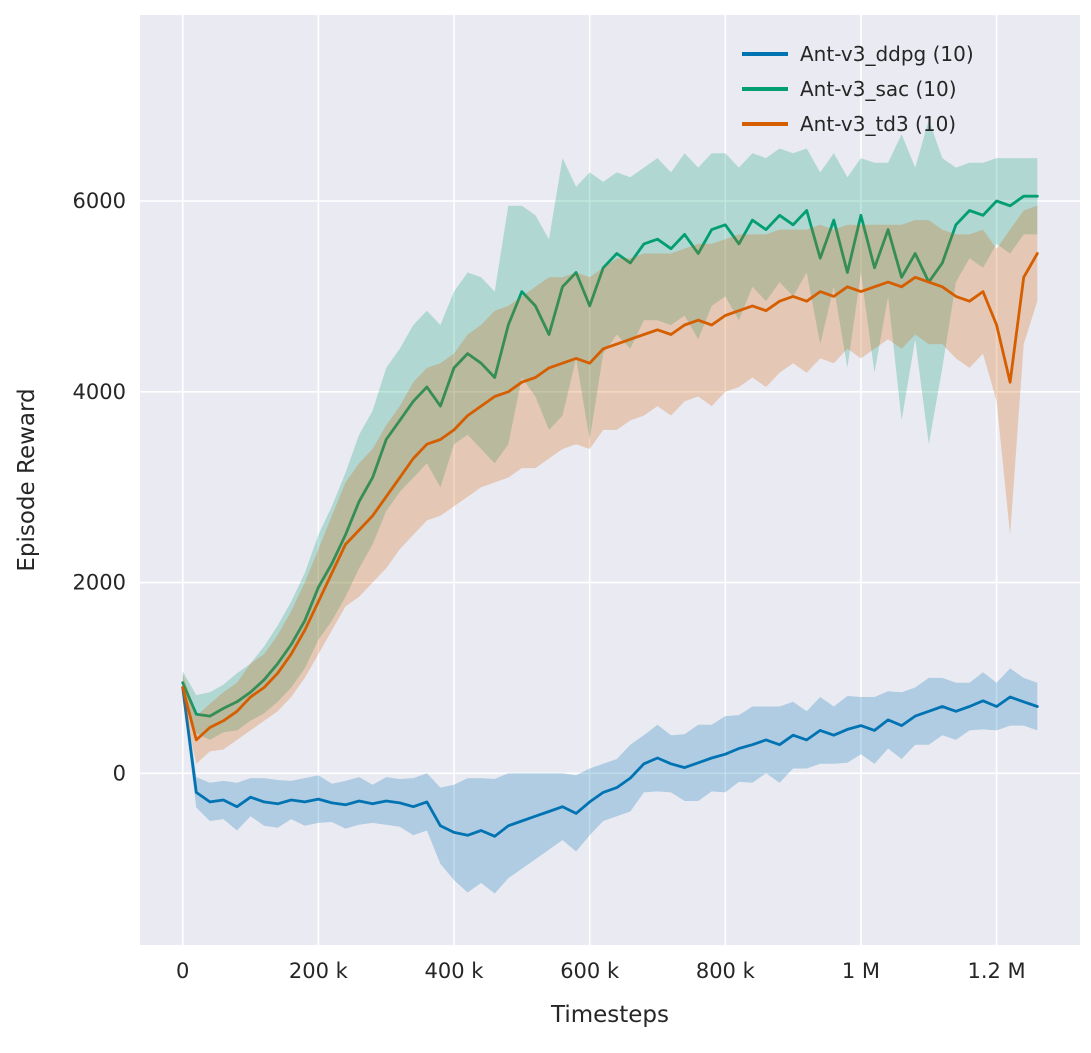 Image resolution: width=1091 pixels, height=1053 pixels. I want to click on y-tick-label-1: 2000, so click(99, 583).